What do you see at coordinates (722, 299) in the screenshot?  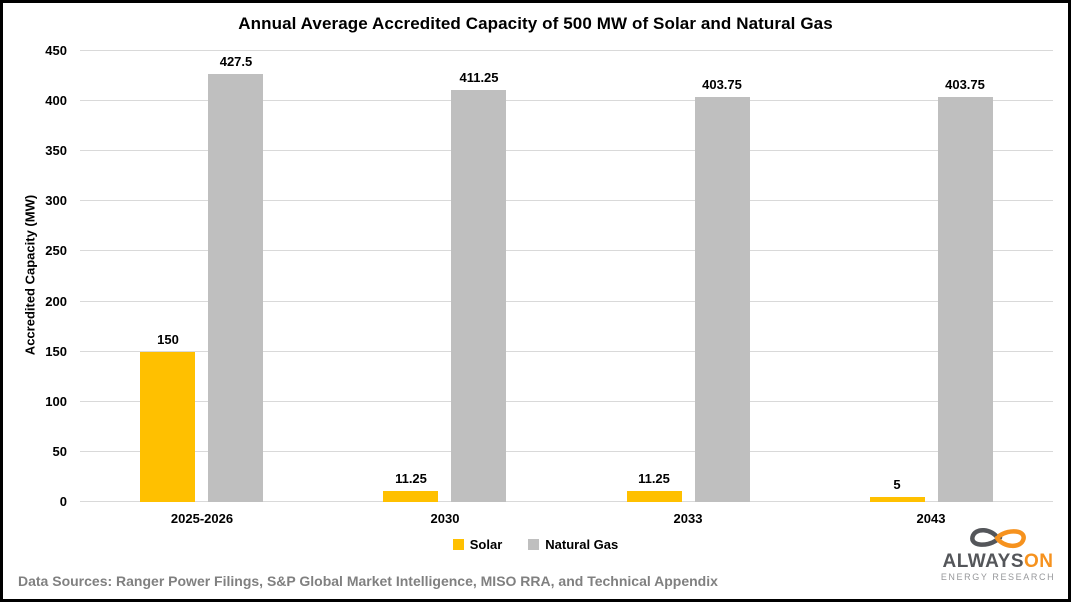 I see `bar-natural-gas-2033` at bounding box center [722, 299].